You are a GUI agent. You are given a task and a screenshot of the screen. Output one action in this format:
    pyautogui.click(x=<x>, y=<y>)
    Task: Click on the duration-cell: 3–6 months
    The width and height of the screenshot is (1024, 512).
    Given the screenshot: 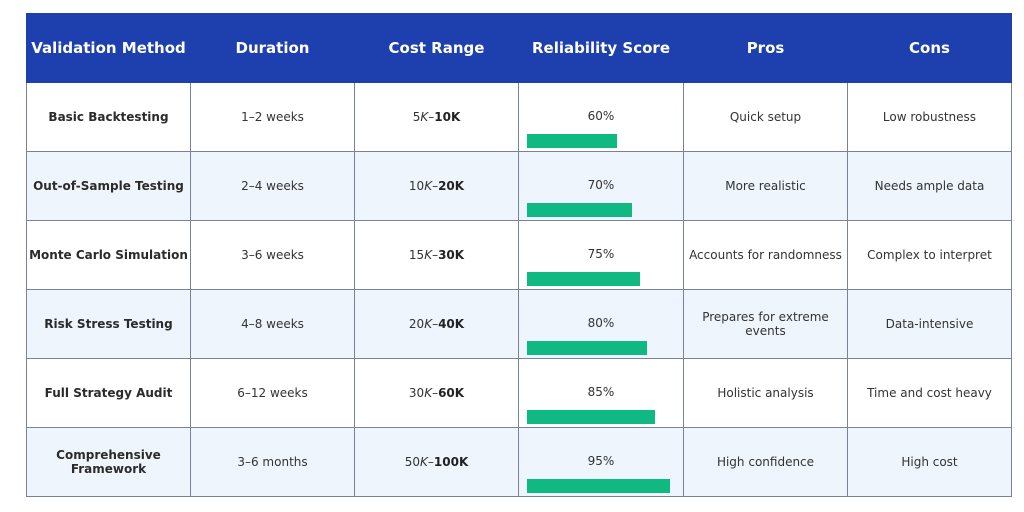 What is the action you would take?
    pyautogui.click(x=272, y=462)
    